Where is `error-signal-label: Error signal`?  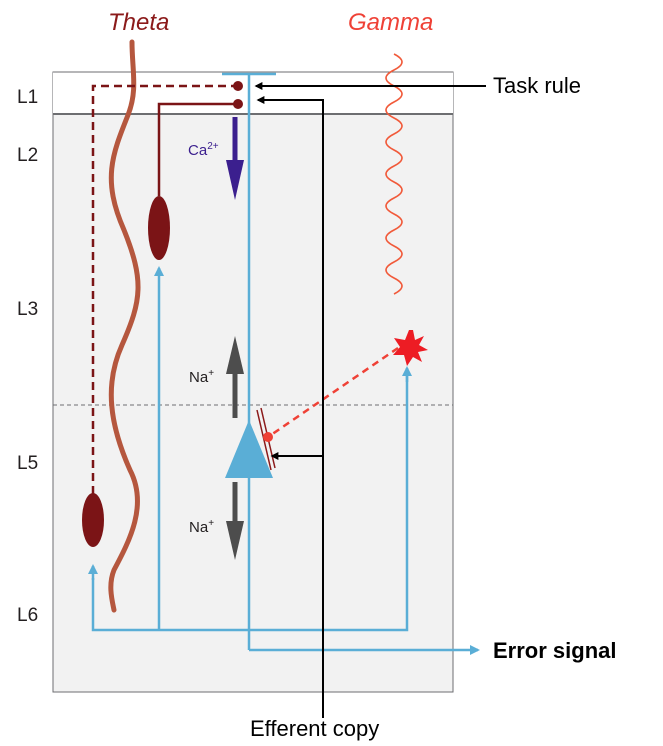 error-signal-label: Error signal is located at coordinates (555, 650).